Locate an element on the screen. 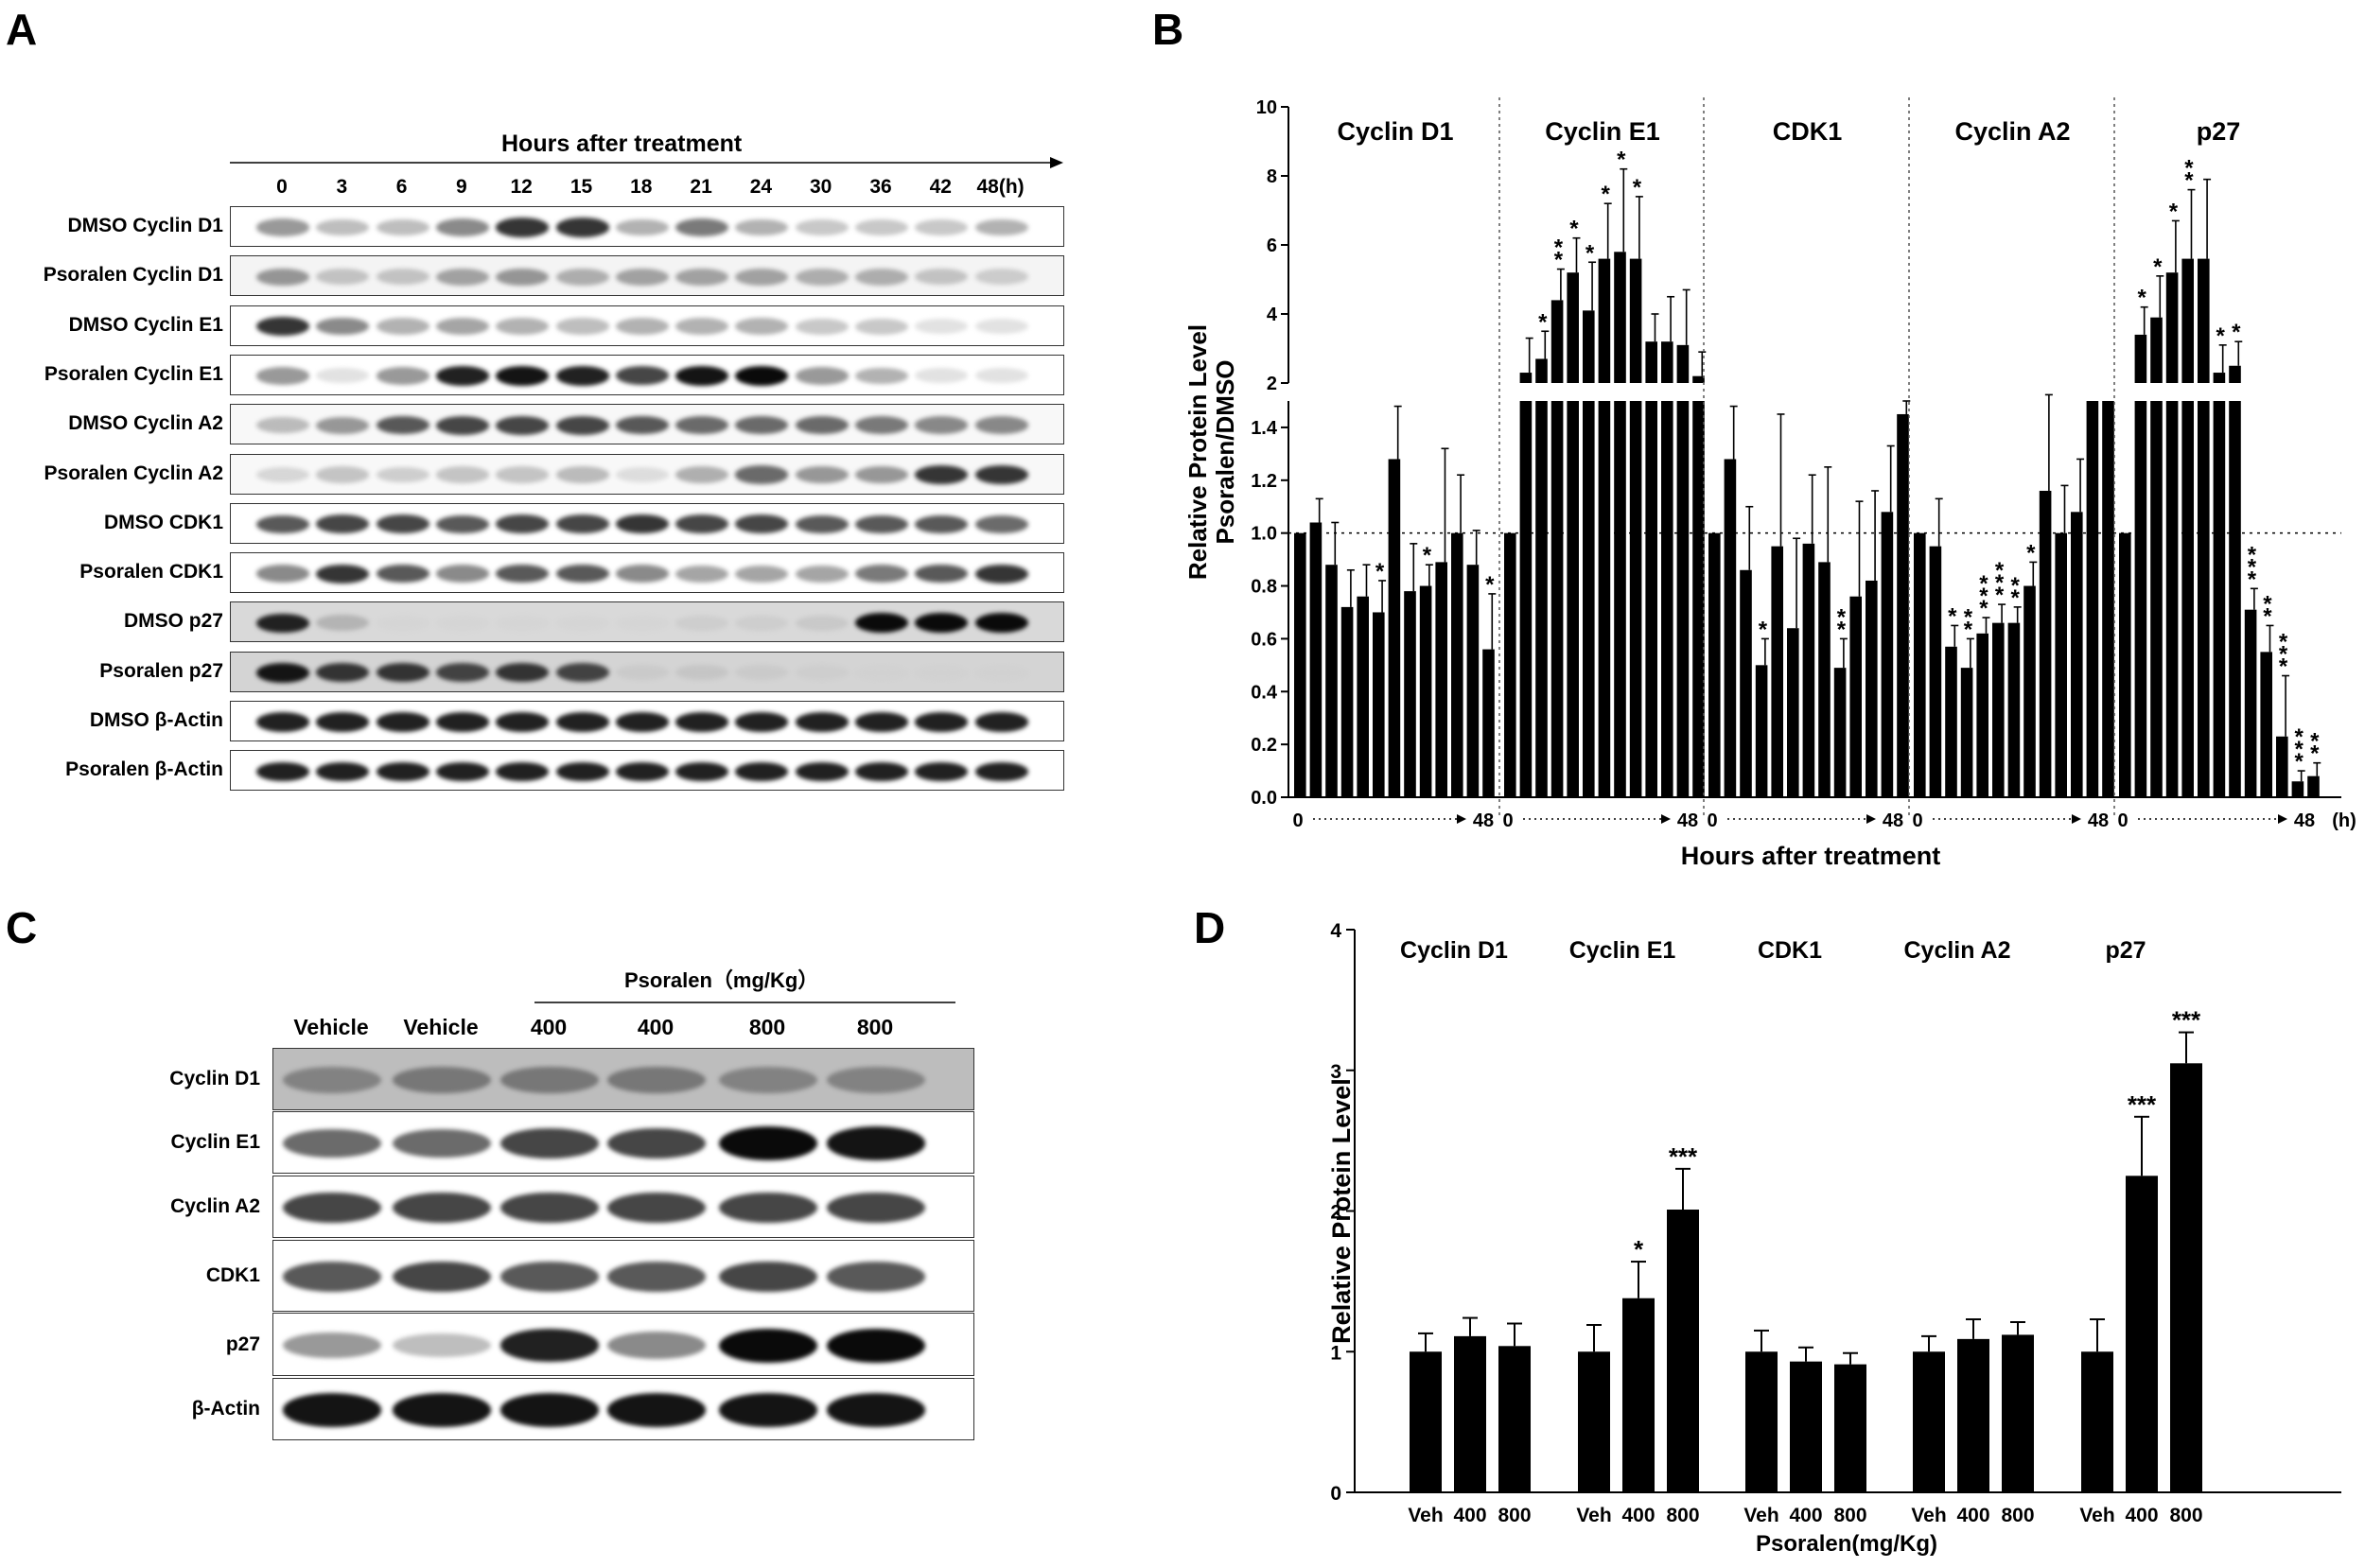 The image size is (2365, 1568). panel-d-y-tick-label: 2 is located at coordinates (1335, 1213).